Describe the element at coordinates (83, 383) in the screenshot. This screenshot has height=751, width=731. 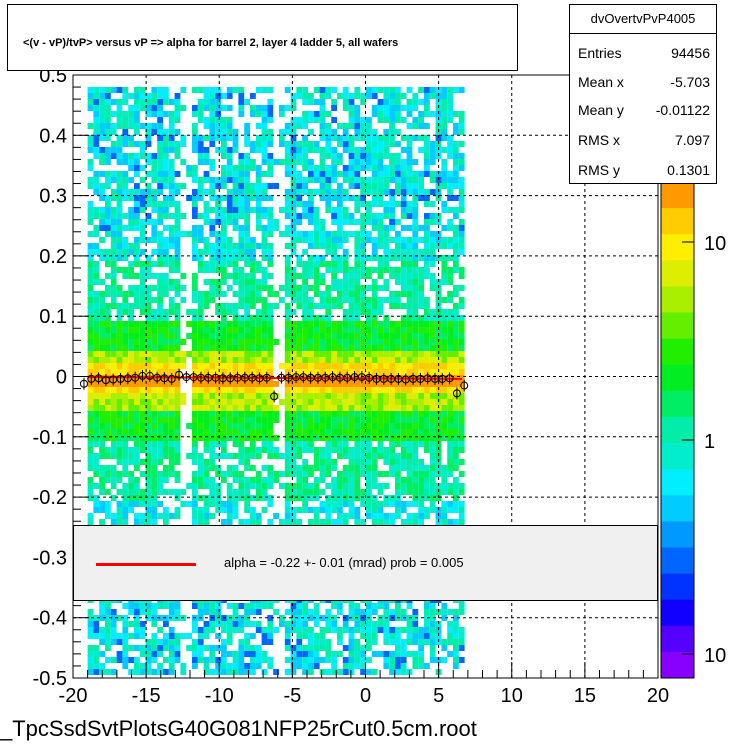
I see `profile-point` at that location.